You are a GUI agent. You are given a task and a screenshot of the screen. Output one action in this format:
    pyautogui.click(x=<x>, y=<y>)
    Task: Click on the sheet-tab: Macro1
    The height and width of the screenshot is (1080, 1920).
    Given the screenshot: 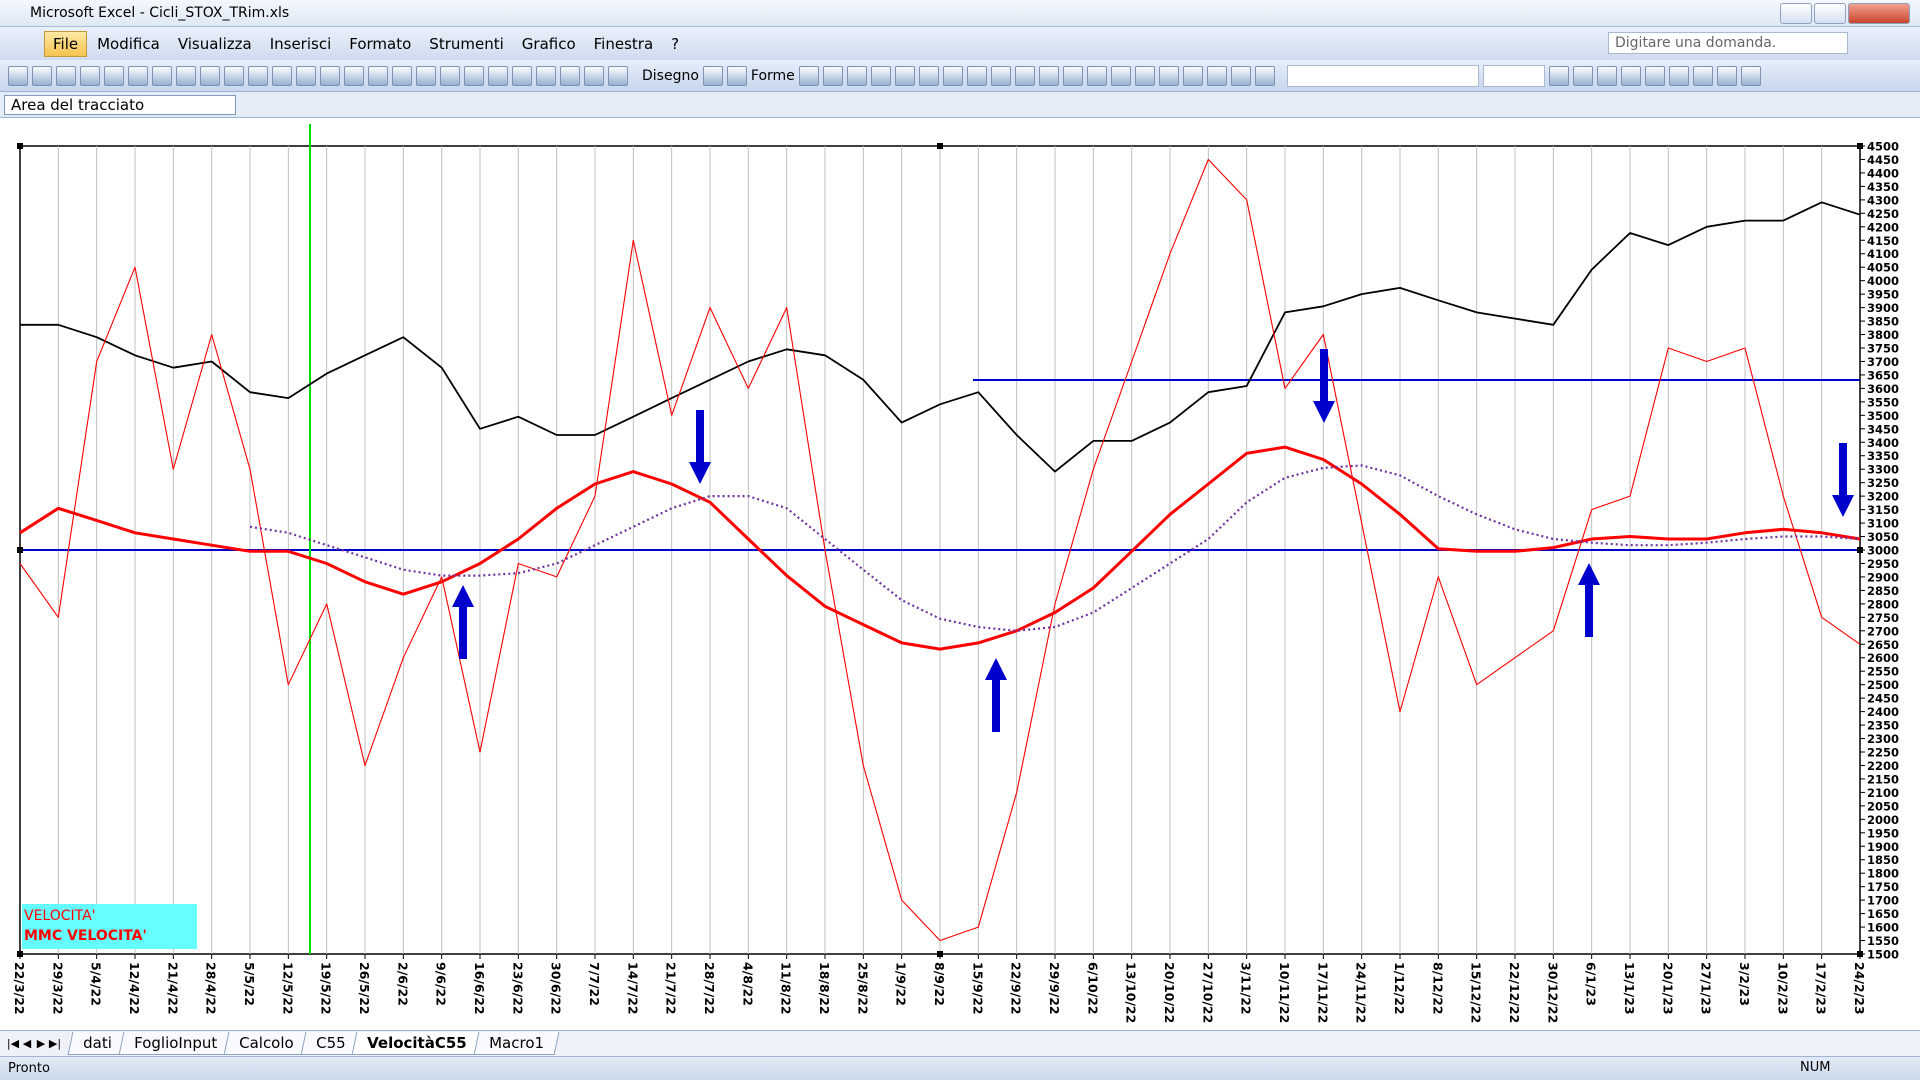 What is the action you would take?
    pyautogui.click(x=516, y=1043)
    